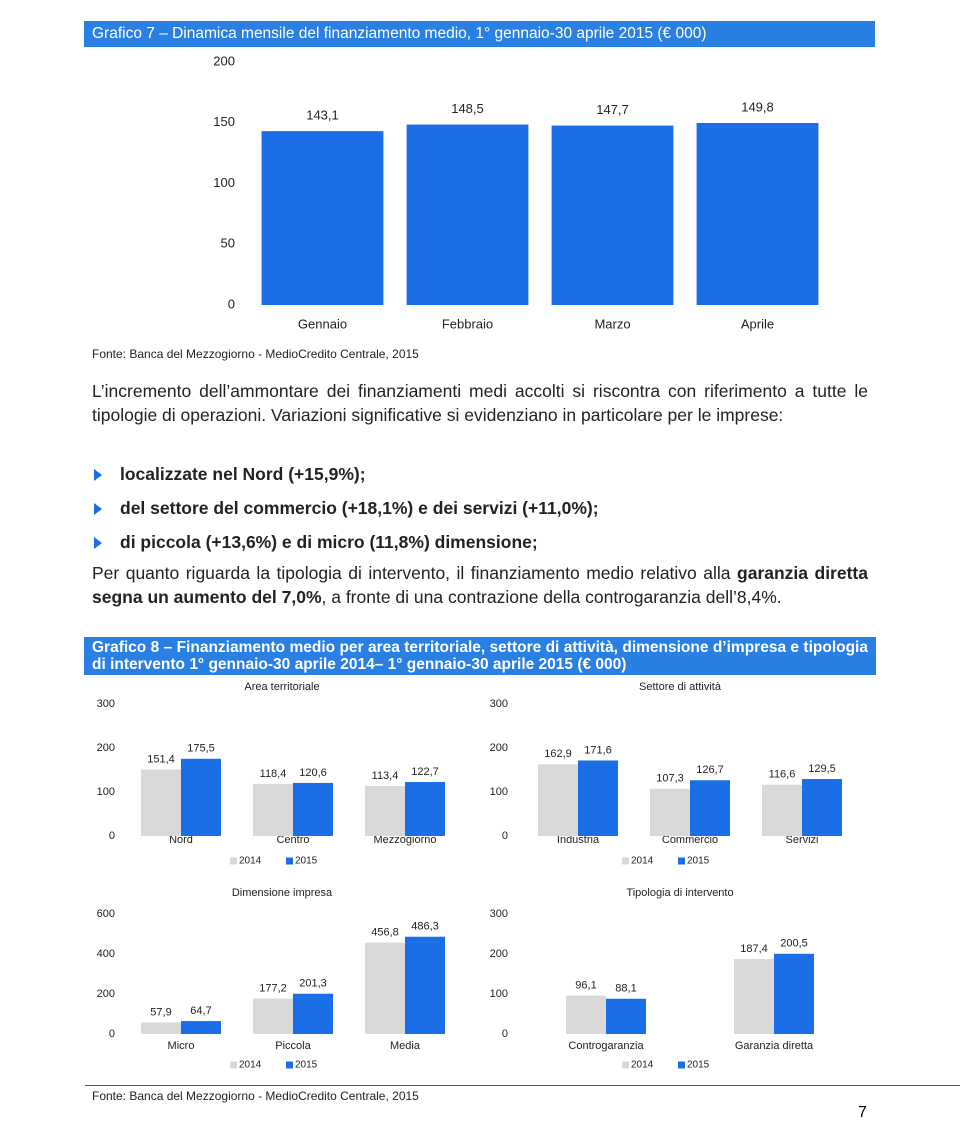  Describe the element at coordinates (224, 121) in the screenshot. I see `y-tick-label: 150` at that location.